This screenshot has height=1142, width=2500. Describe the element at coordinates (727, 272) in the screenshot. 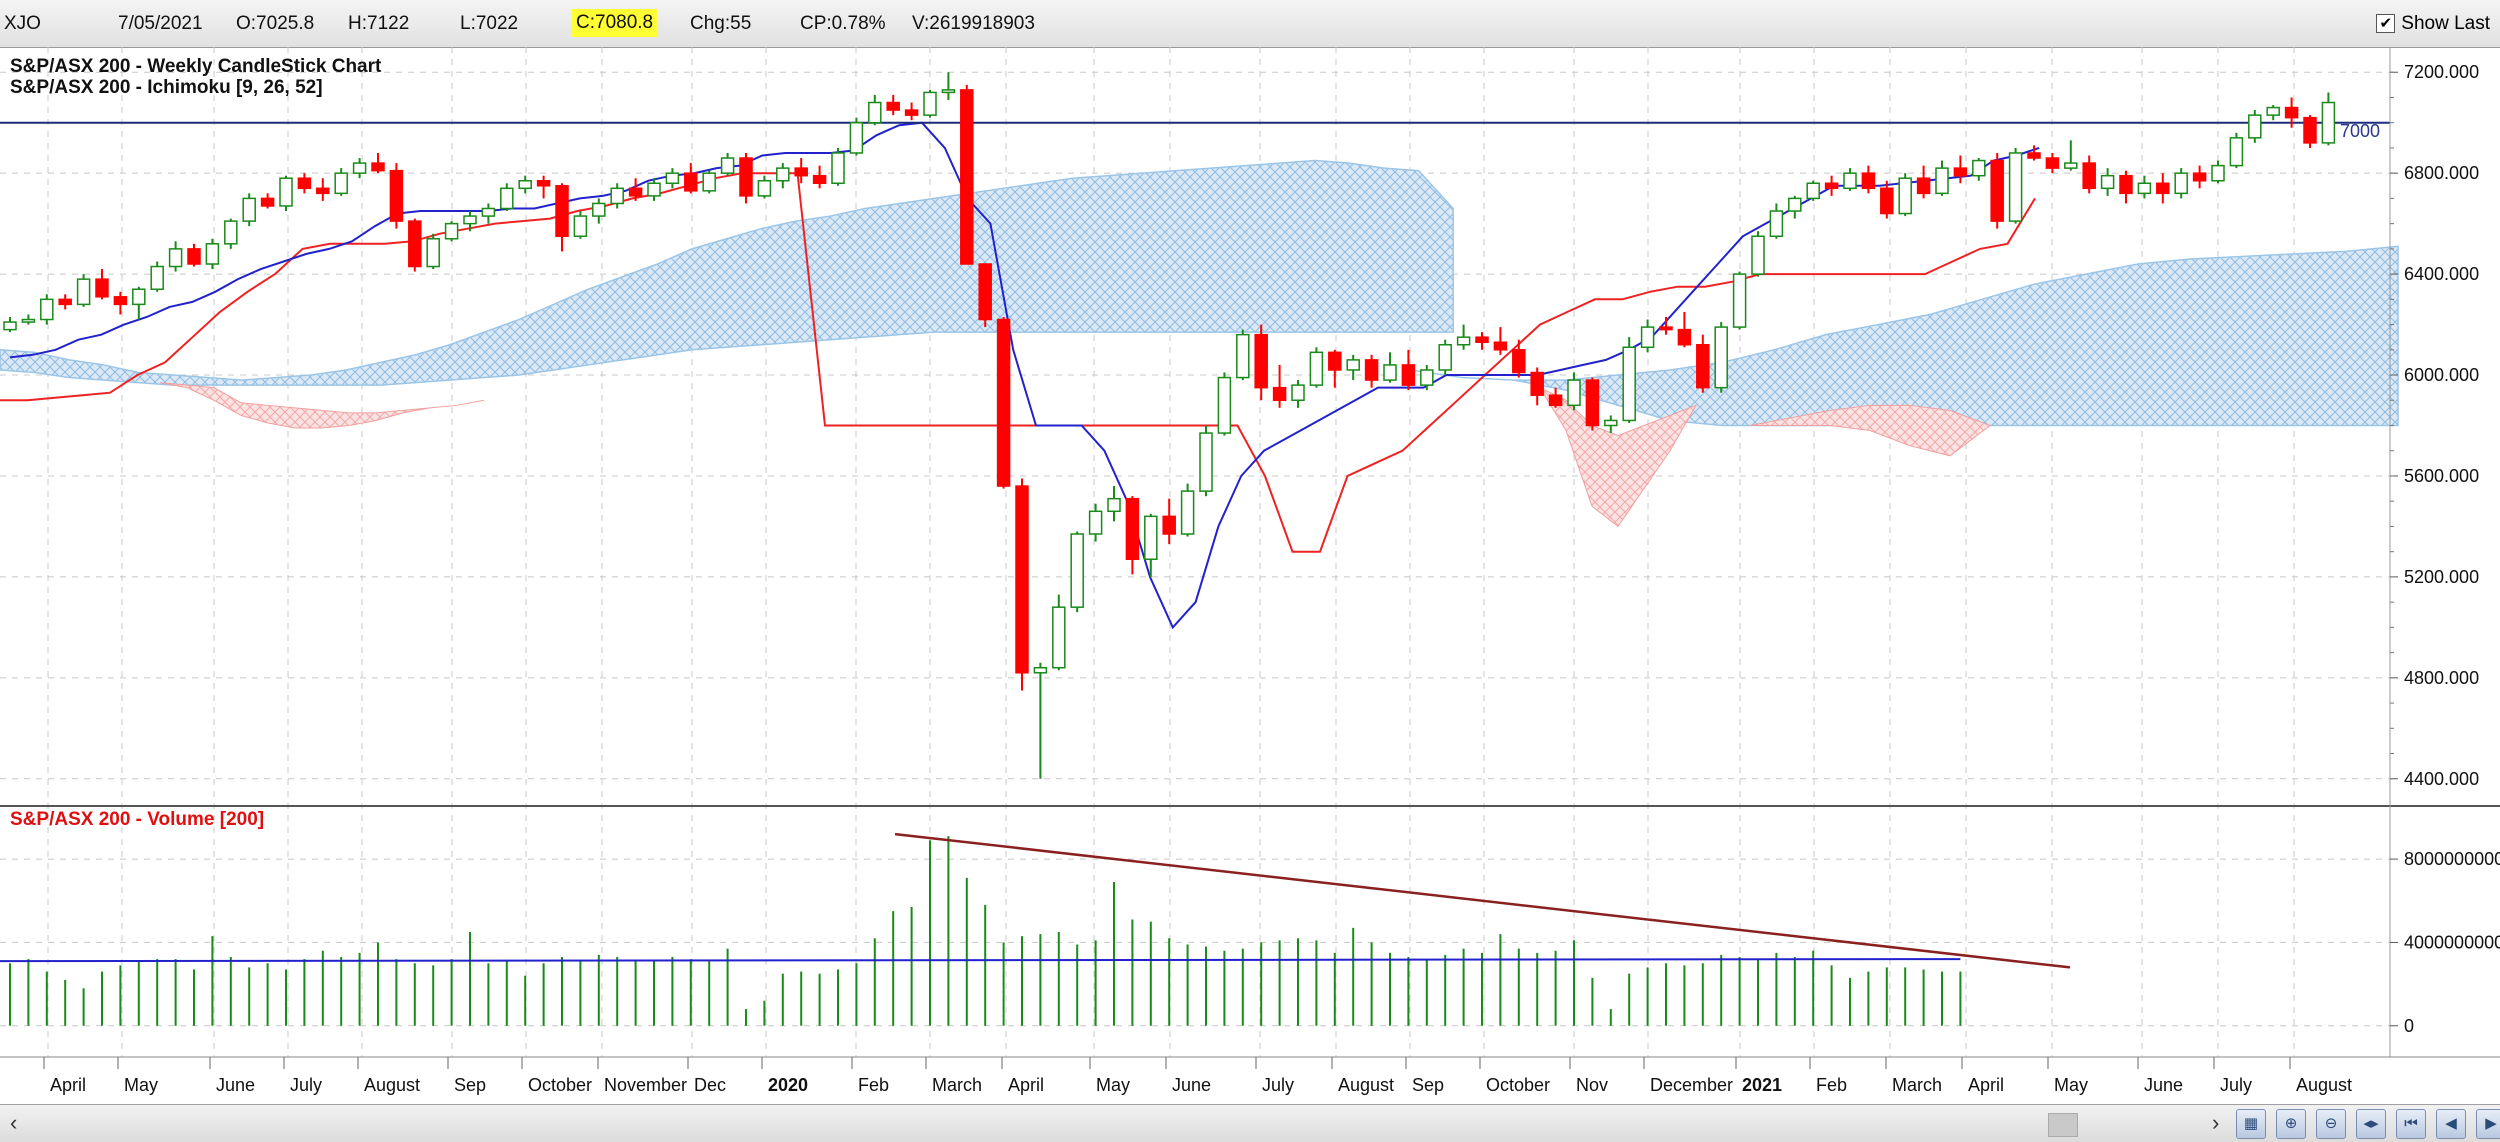

I see `bullish-cloud` at that location.